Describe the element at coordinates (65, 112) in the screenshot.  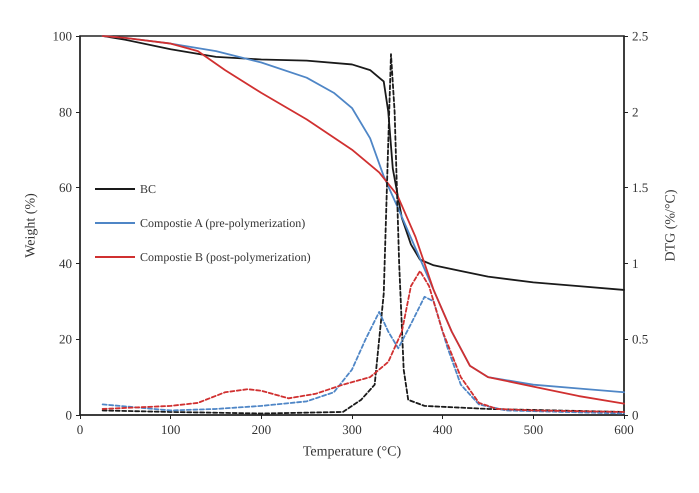
I see `y-tick-label: 80` at that location.